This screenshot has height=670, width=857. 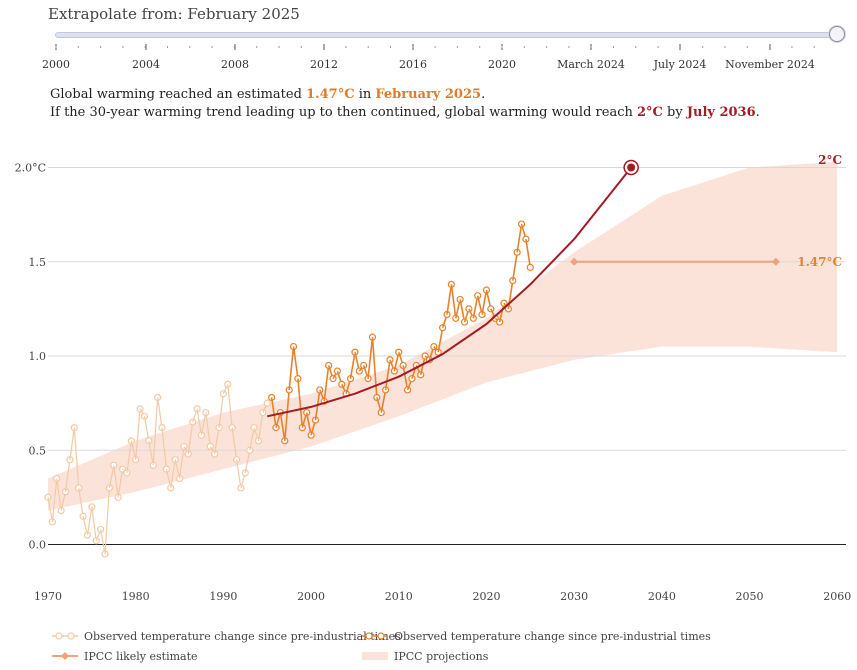 What do you see at coordinates (311, 596) in the screenshot?
I see `x-tick-label: 2000` at bounding box center [311, 596].